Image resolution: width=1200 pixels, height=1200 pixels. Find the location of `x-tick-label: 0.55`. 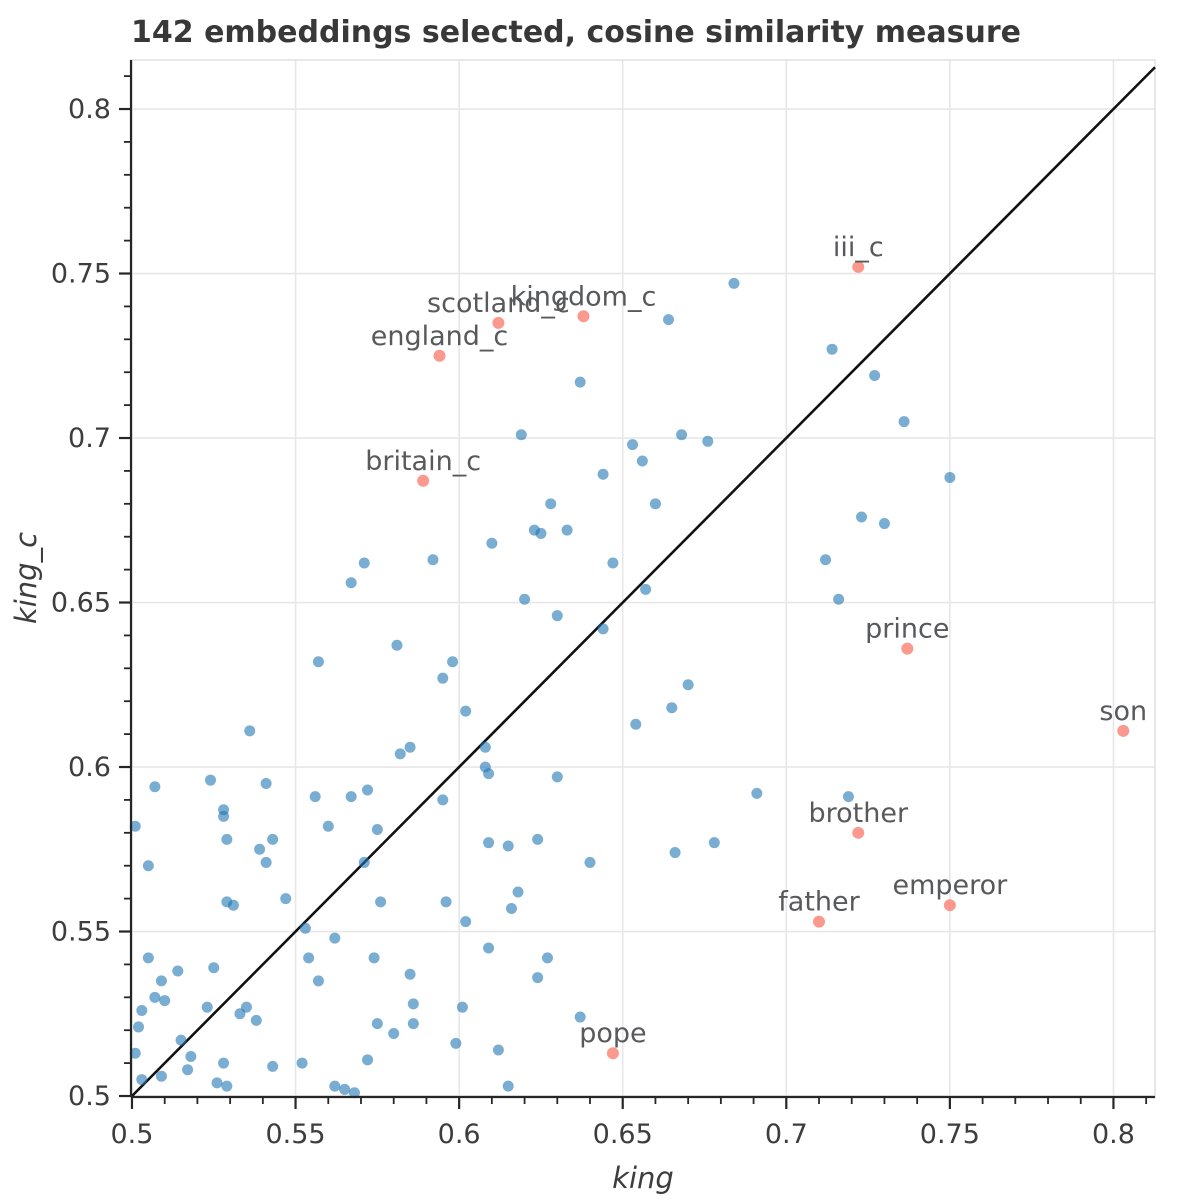

x-tick-label: 0.55 is located at coordinates (295, 1134).